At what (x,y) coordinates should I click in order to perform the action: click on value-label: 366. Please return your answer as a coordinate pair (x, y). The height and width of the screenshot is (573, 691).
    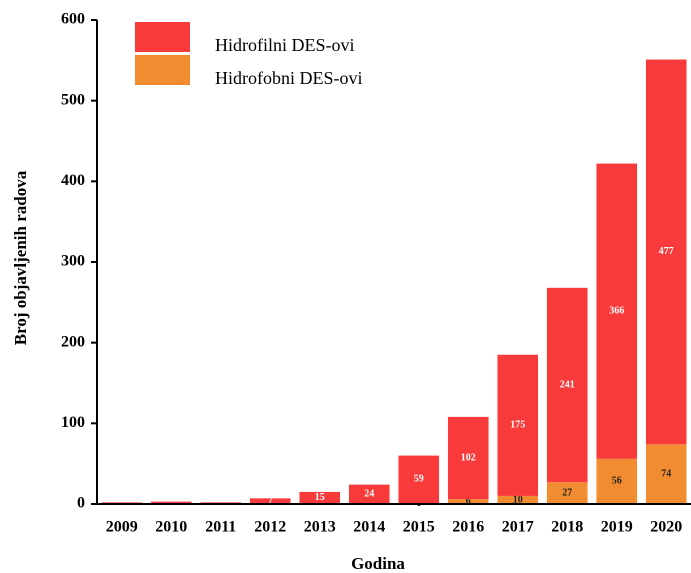
    Looking at the image, I should click on (616, 311).